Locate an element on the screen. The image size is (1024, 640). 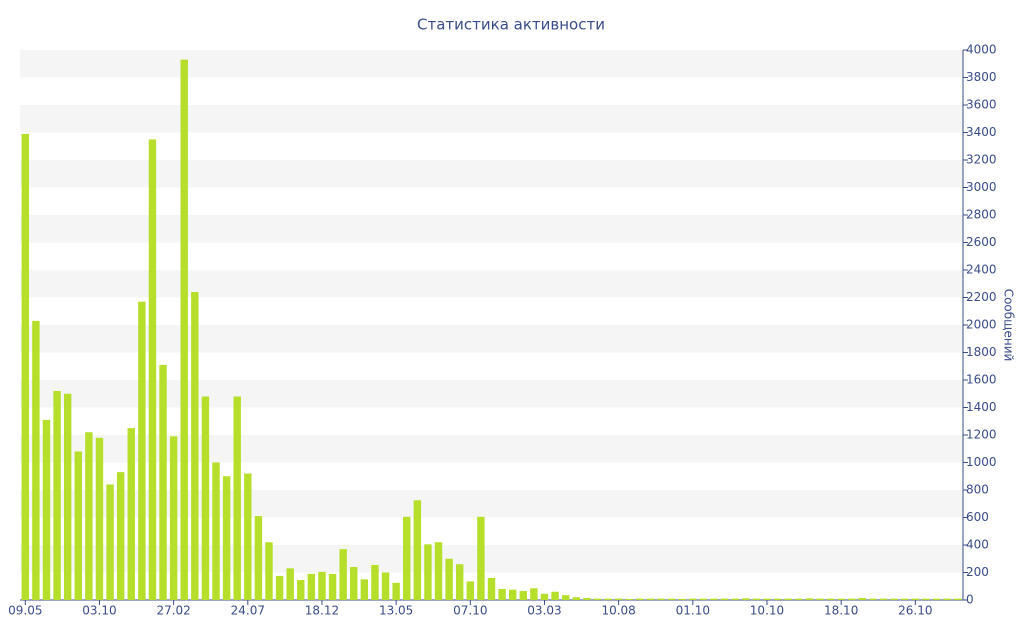
y-tick-label: 3200 is located at coordinates (981, 160).